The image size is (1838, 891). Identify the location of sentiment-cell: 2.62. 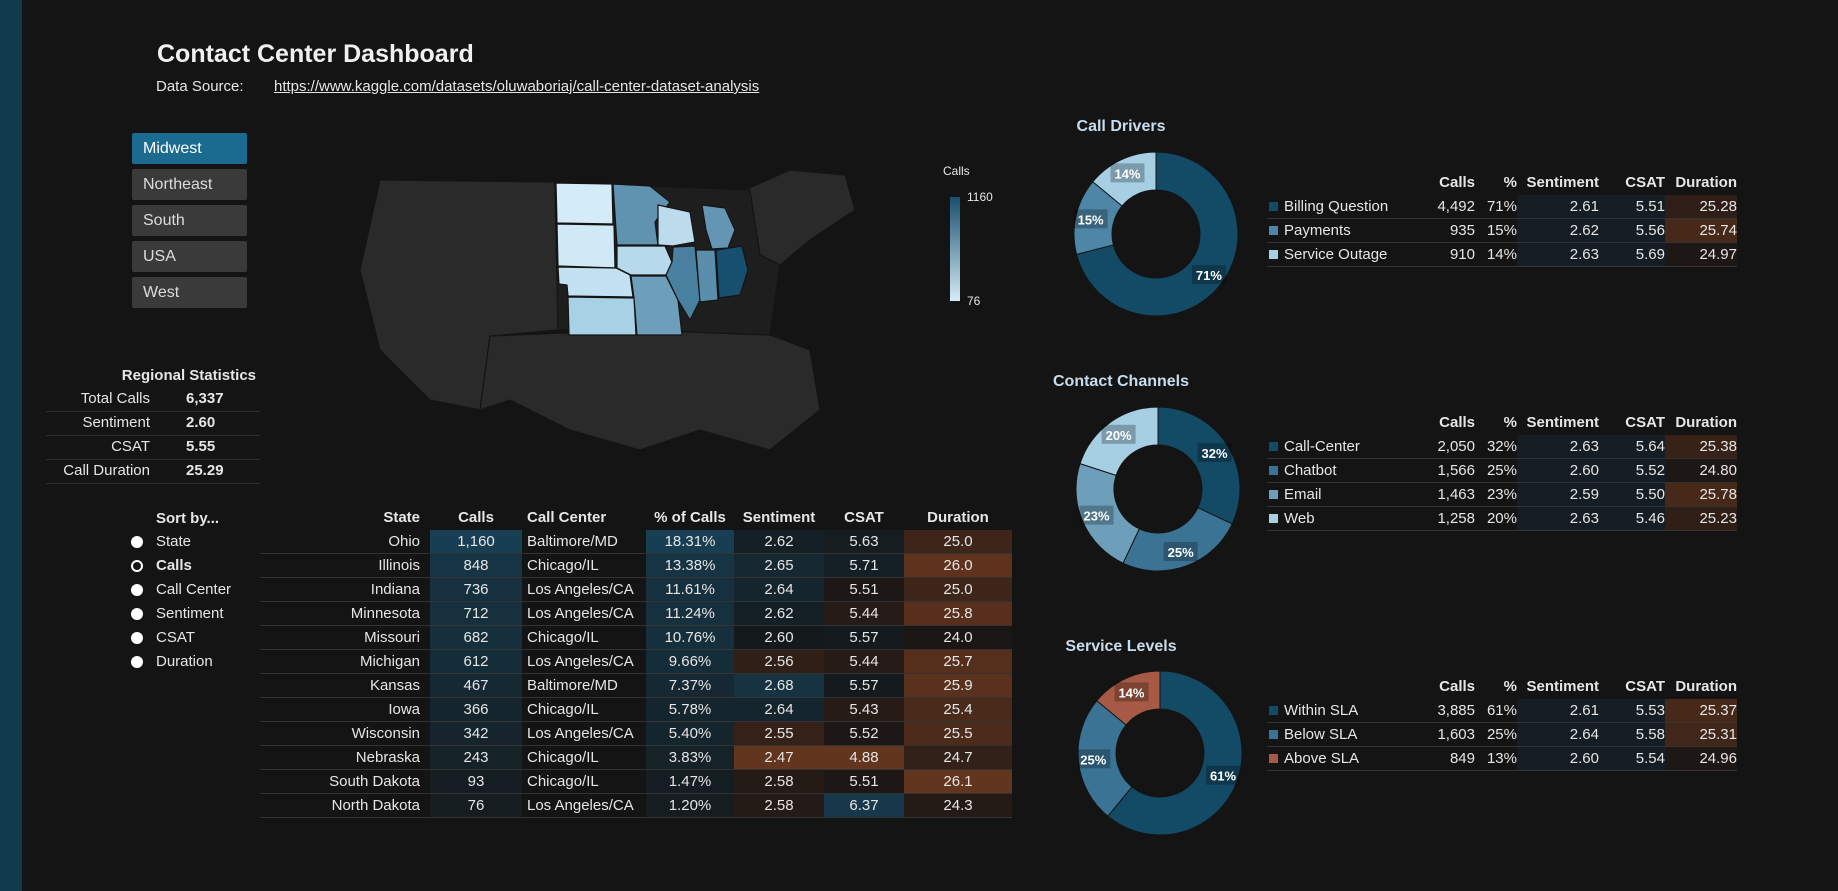
(779, 613).